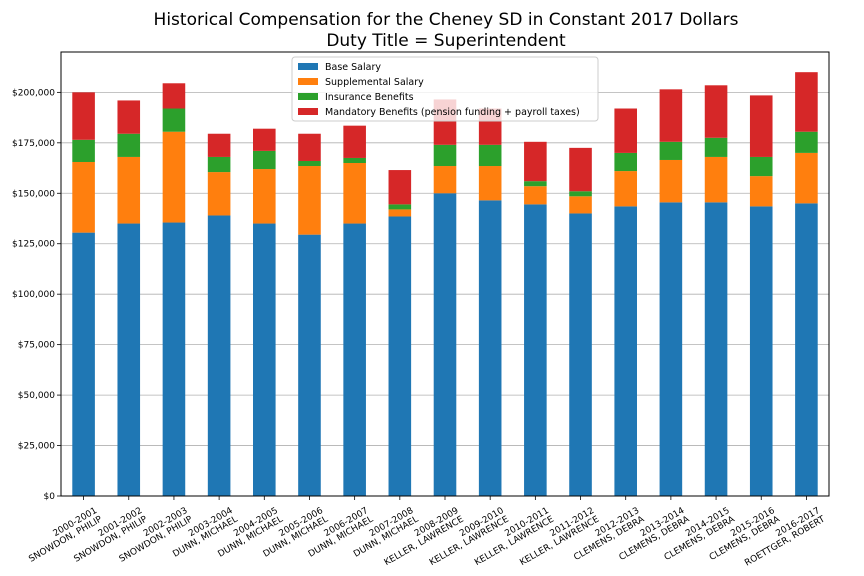  What do you see at coordinates (33, 93) in the screenshot?
I see `y-tick-label: $200,000` at bounding box center [33, 93].